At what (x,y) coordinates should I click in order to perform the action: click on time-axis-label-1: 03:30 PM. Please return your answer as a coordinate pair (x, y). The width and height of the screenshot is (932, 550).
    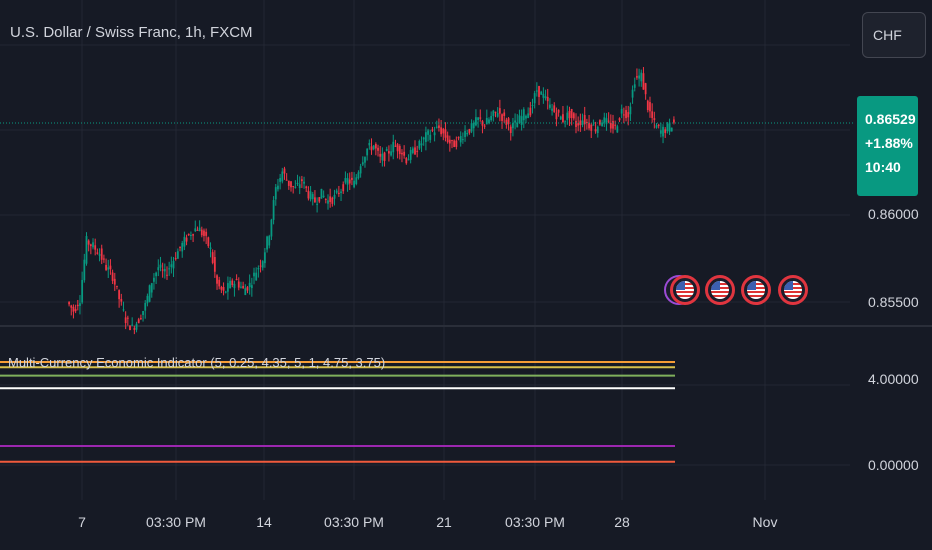
    Looking at the image, I should click on (176, 522).